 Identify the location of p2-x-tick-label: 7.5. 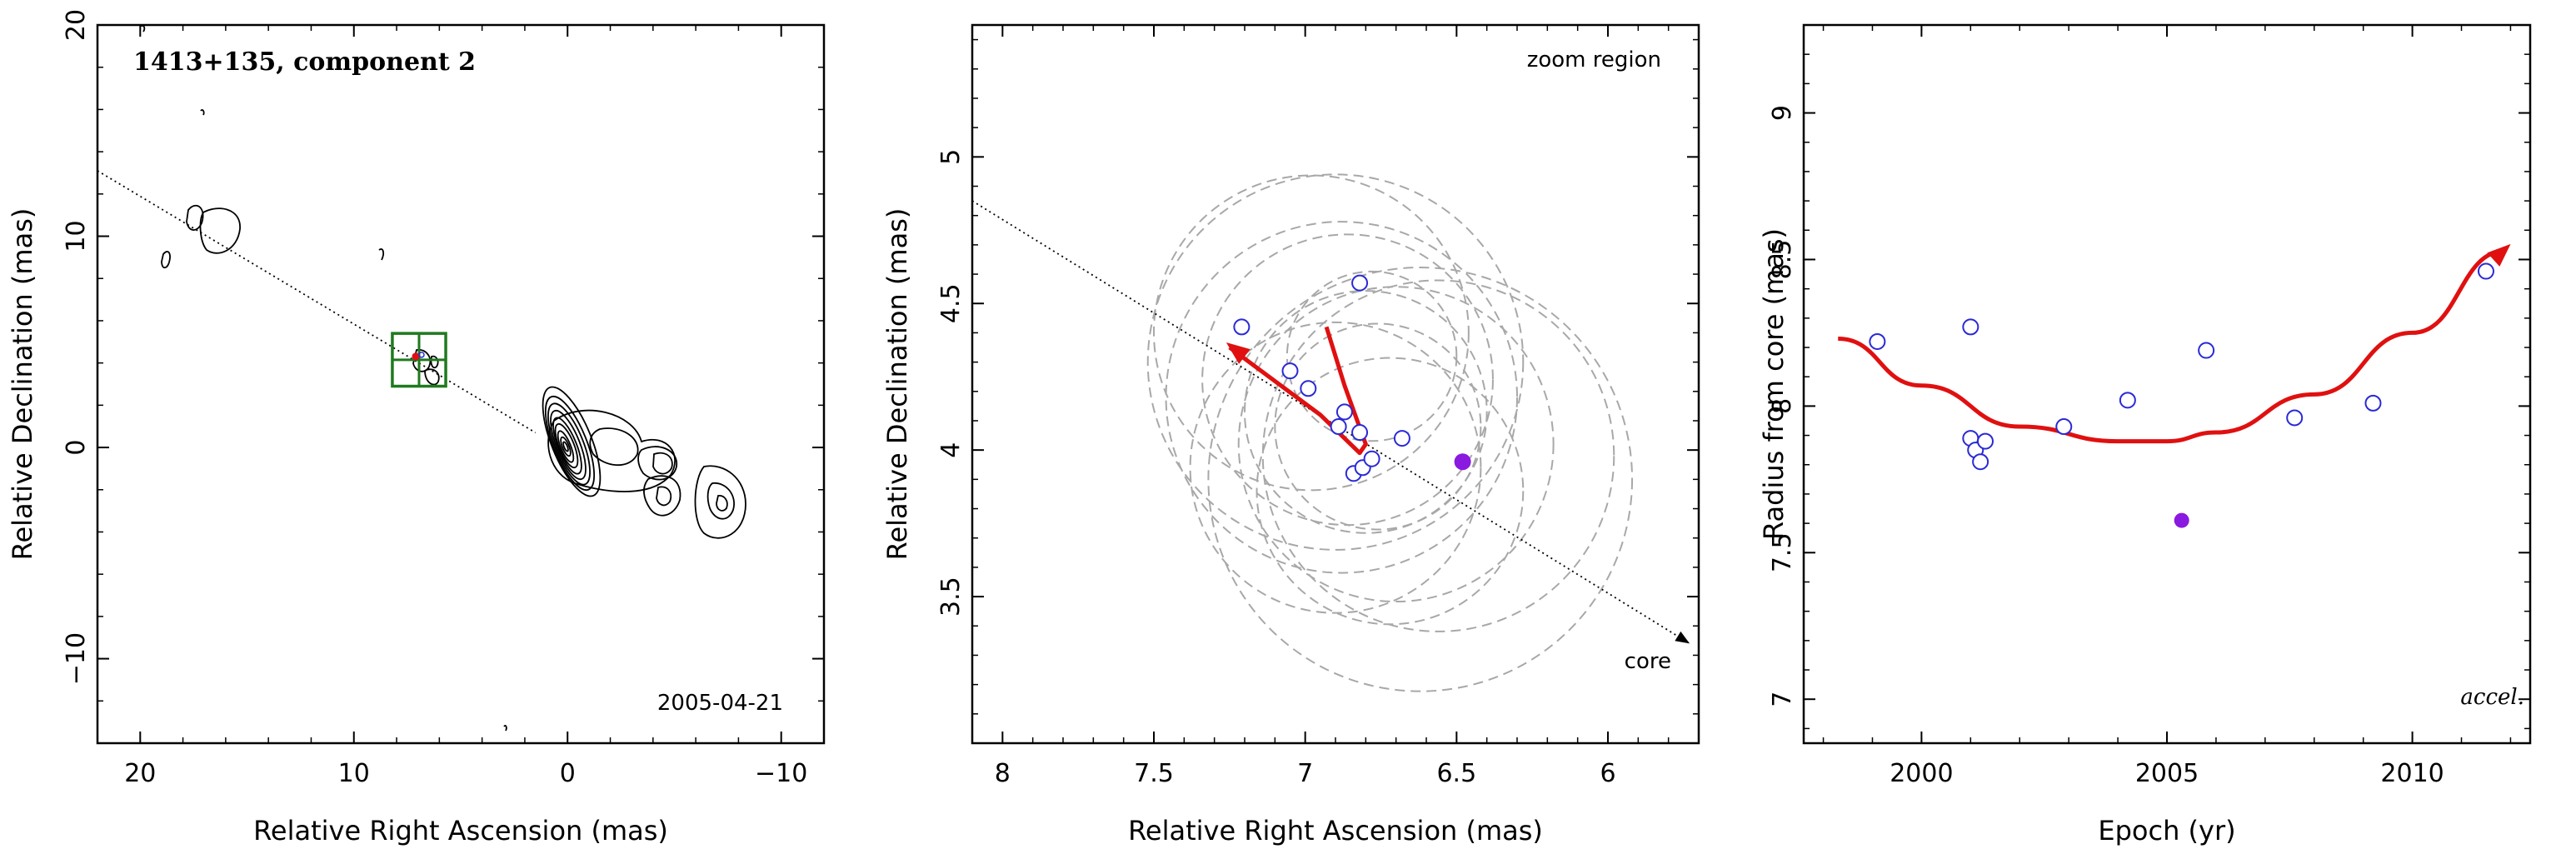
(1154, 773).